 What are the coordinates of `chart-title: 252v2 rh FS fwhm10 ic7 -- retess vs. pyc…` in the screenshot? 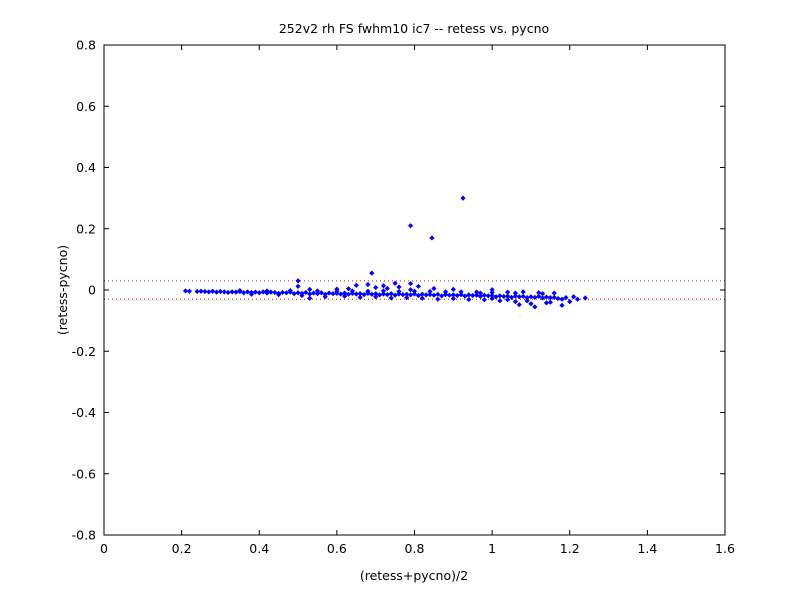 It's located at (414, 28).